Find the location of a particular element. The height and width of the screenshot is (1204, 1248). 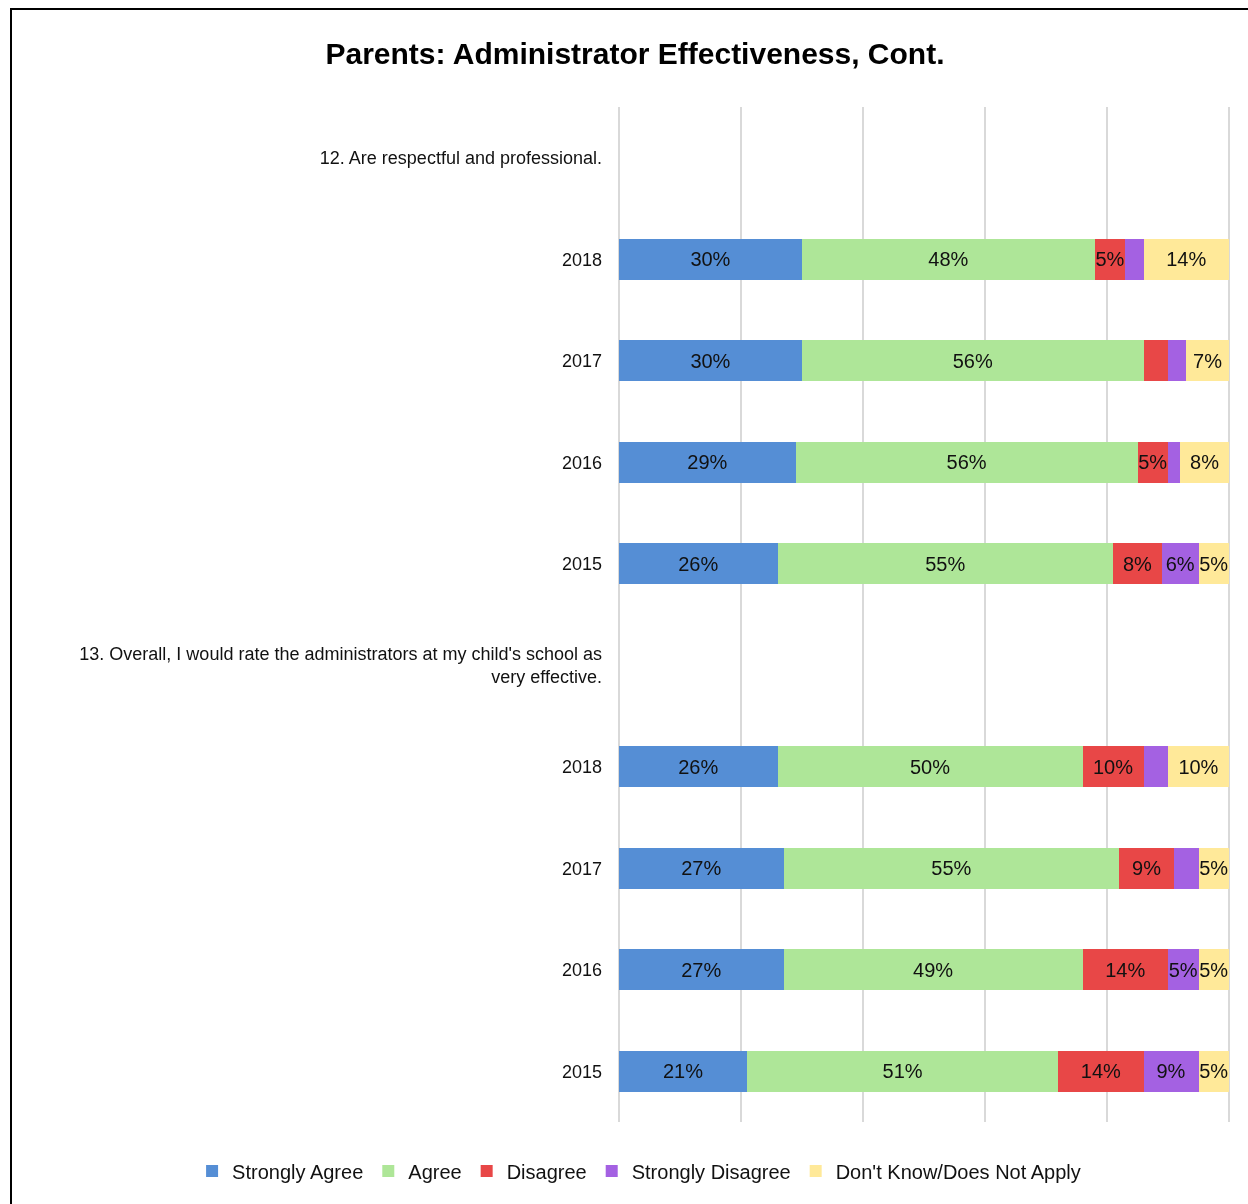

data-label: 7% is located at coordinates (1208, 360).